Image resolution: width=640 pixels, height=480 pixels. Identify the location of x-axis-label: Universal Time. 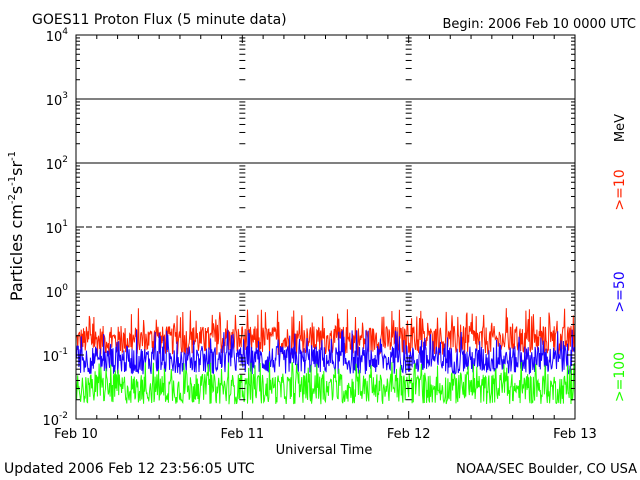
(324, 450).